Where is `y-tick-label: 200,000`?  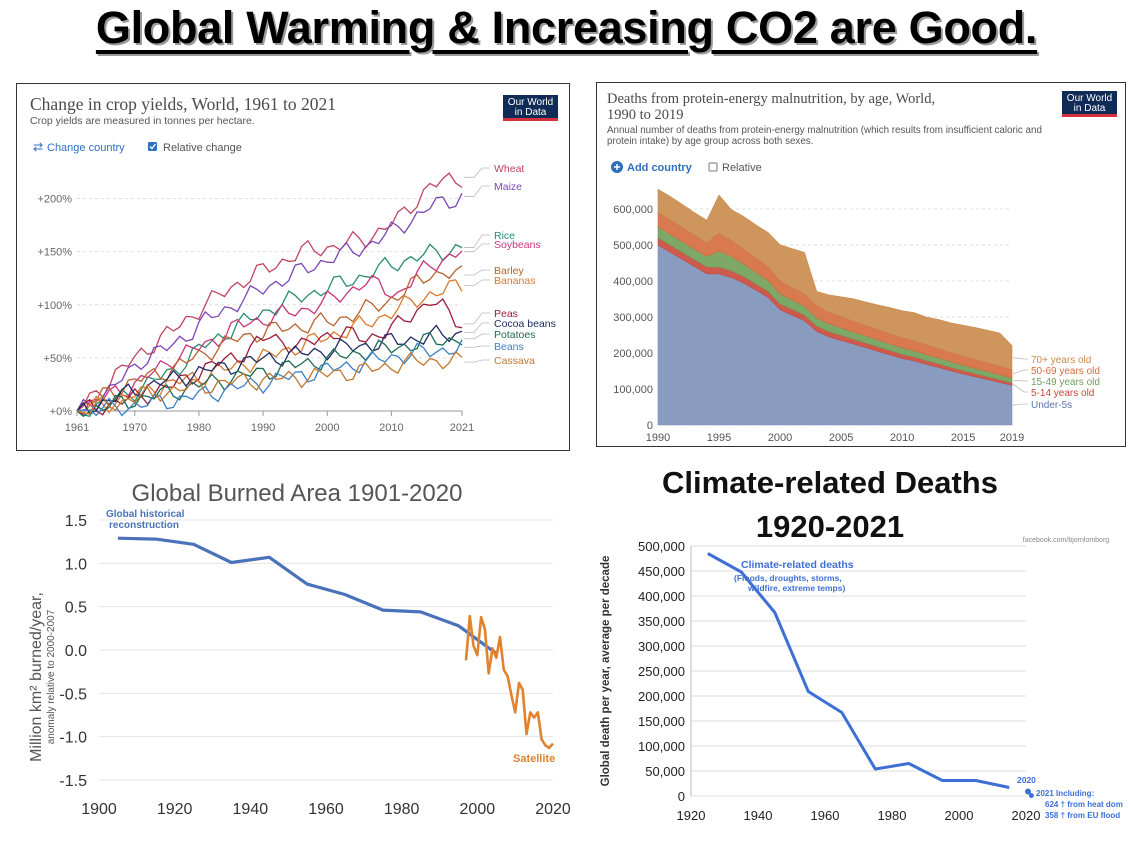
y-tick-label: 200,000 is located at coordinates (633, 354).